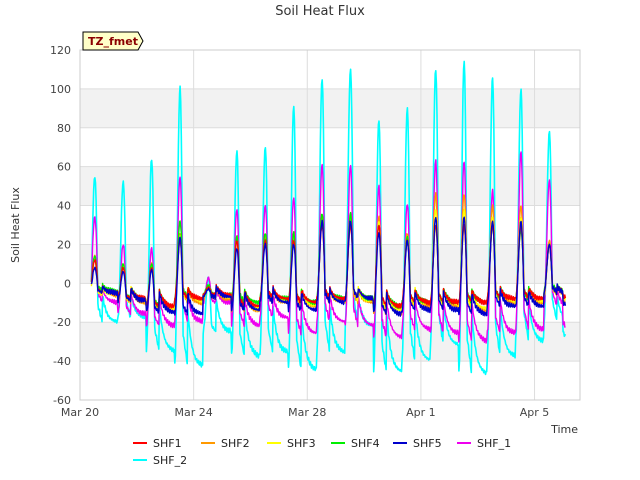 The width and height of the screenshot is (640, 480). Describe the element at coordinates (67, 283) in the screenshot. I see `y-tick-label: 0` at that location.